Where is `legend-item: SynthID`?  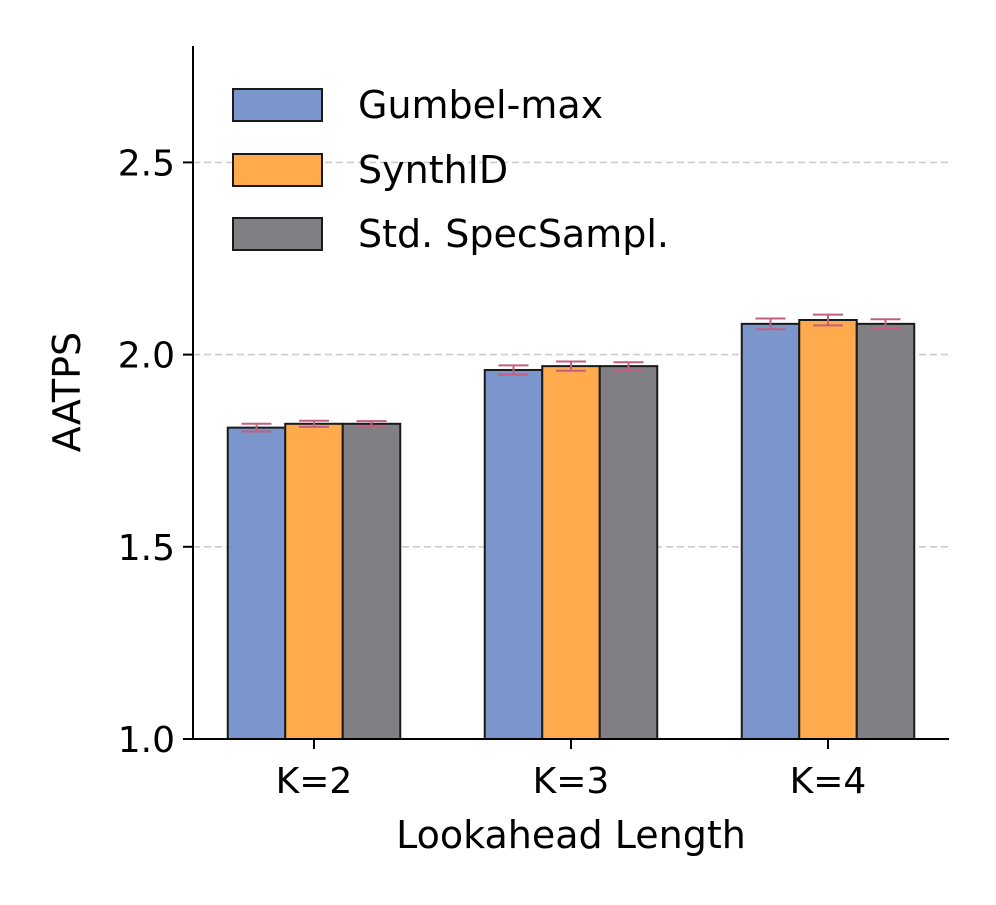 legend-item: SynthID is located at coordinates (370, 170).